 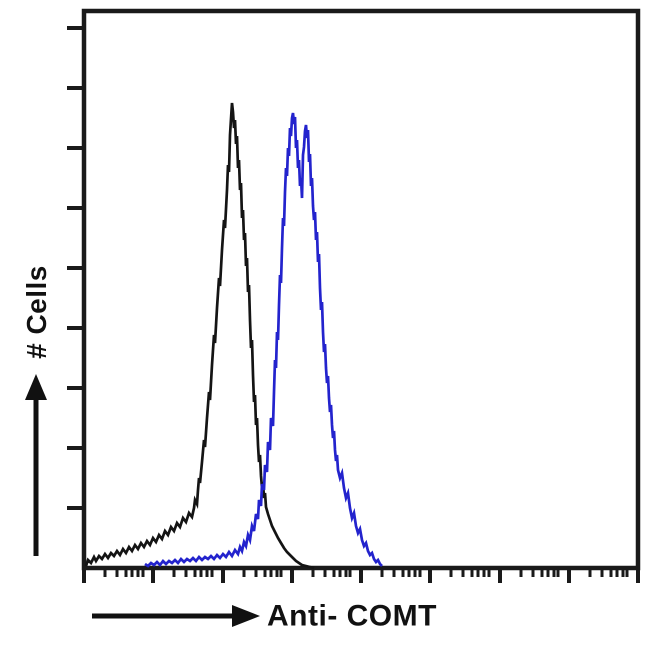 What do you see at coordinates (36, 312) in the screenshot?
I see `y-axis-label: # Cells` at bounding box center [36, 312].